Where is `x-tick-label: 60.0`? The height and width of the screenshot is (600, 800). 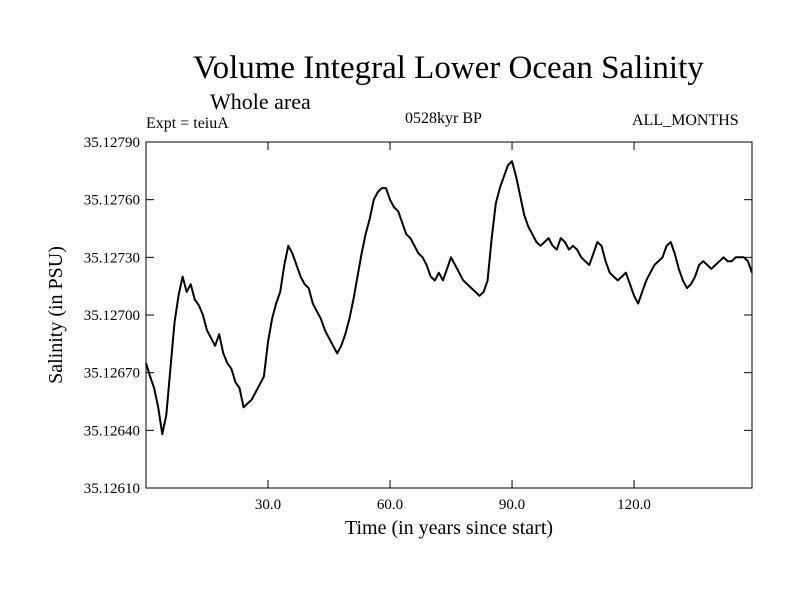
x-tick-label: 60.0 is located at coordinates (390, 505).